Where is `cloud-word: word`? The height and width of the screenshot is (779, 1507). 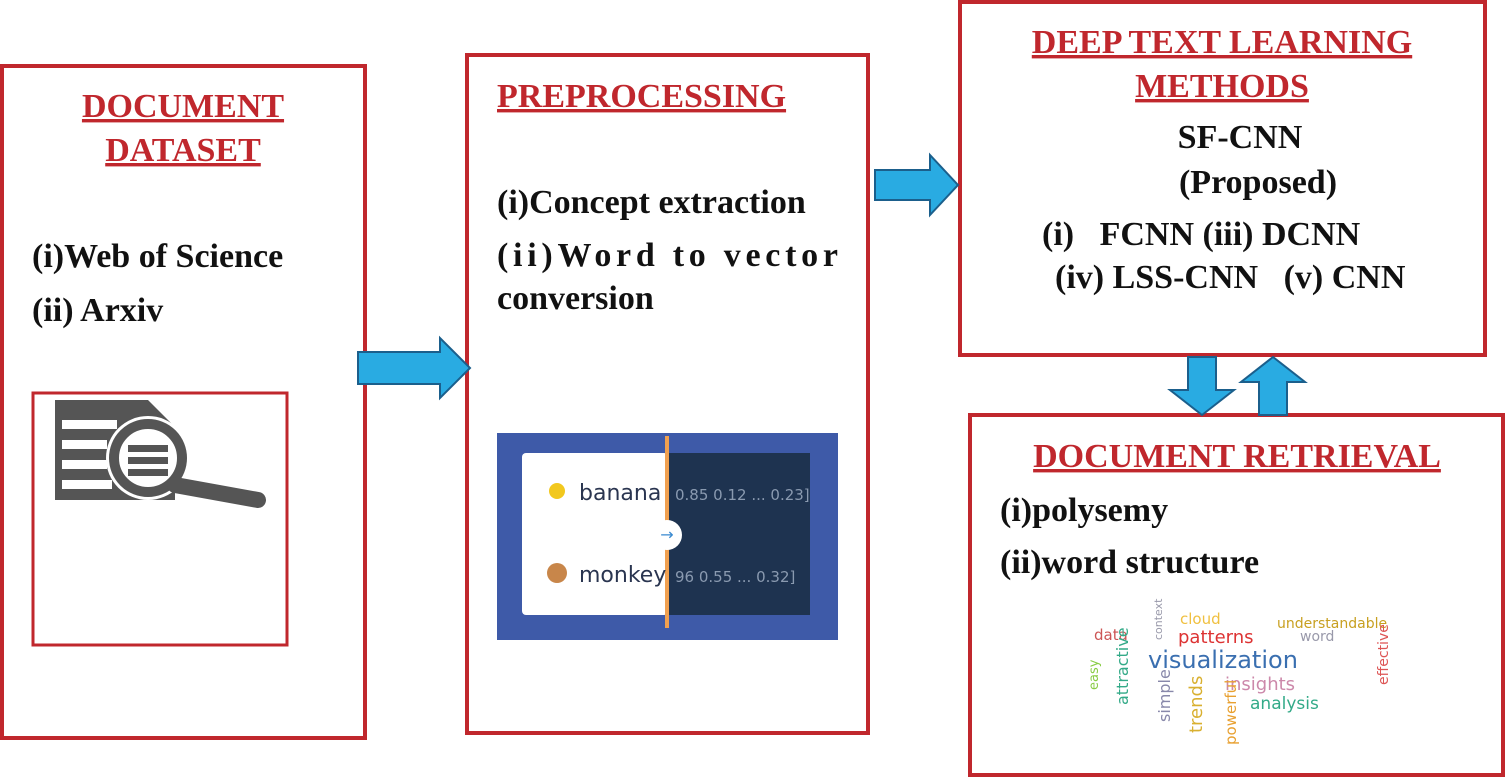 cloud-word: word is located at coordinates (1317, 637).